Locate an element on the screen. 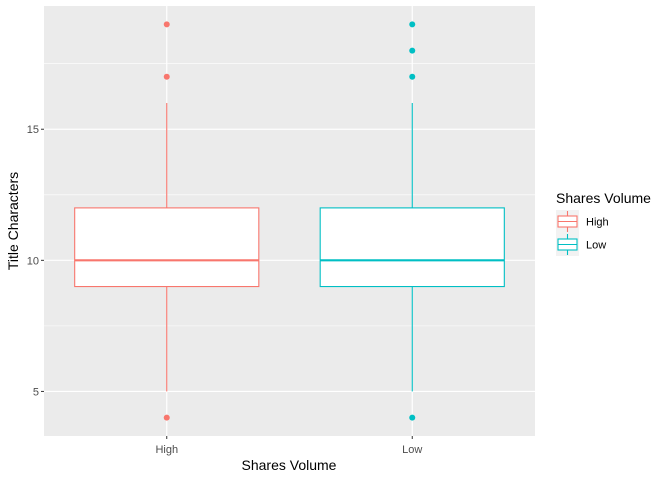 The height and width of the screenshot is (480, 672). y-axis: 5 10 15 is located at coordinates (35, 261).